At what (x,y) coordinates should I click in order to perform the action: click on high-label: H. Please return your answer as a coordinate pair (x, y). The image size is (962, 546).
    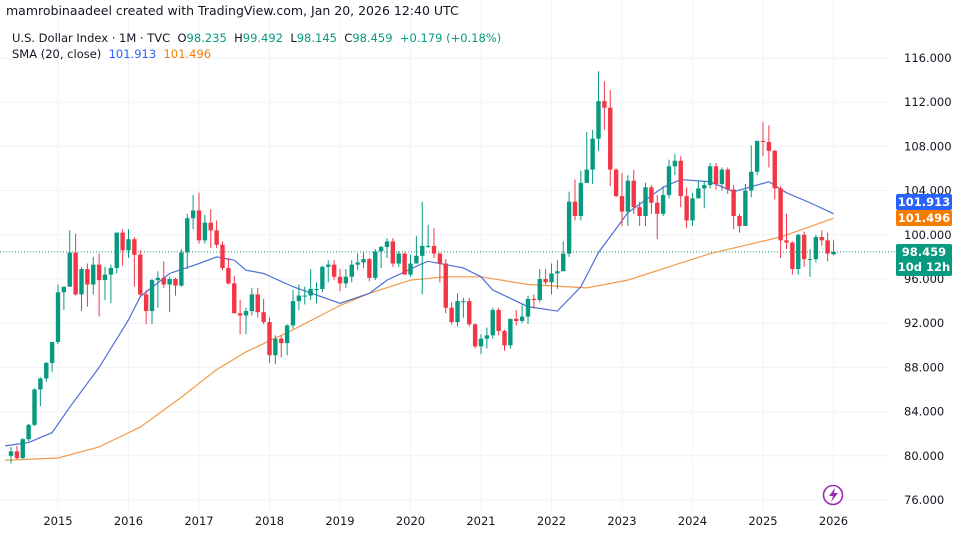
    Looking at the image, I should click on (238, 38).